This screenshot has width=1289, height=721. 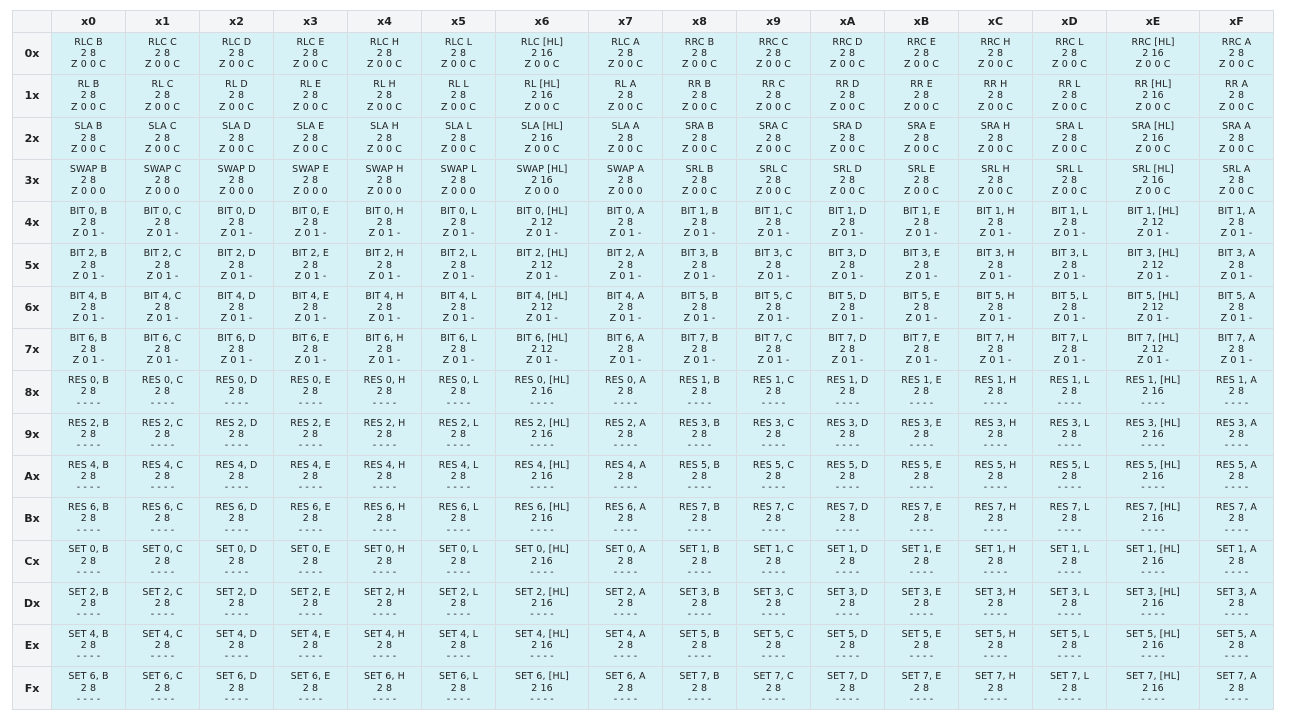 I want to click on opcode-cell: SET 6, [HL] 2 16- - - -, so click(x=542, y=688).